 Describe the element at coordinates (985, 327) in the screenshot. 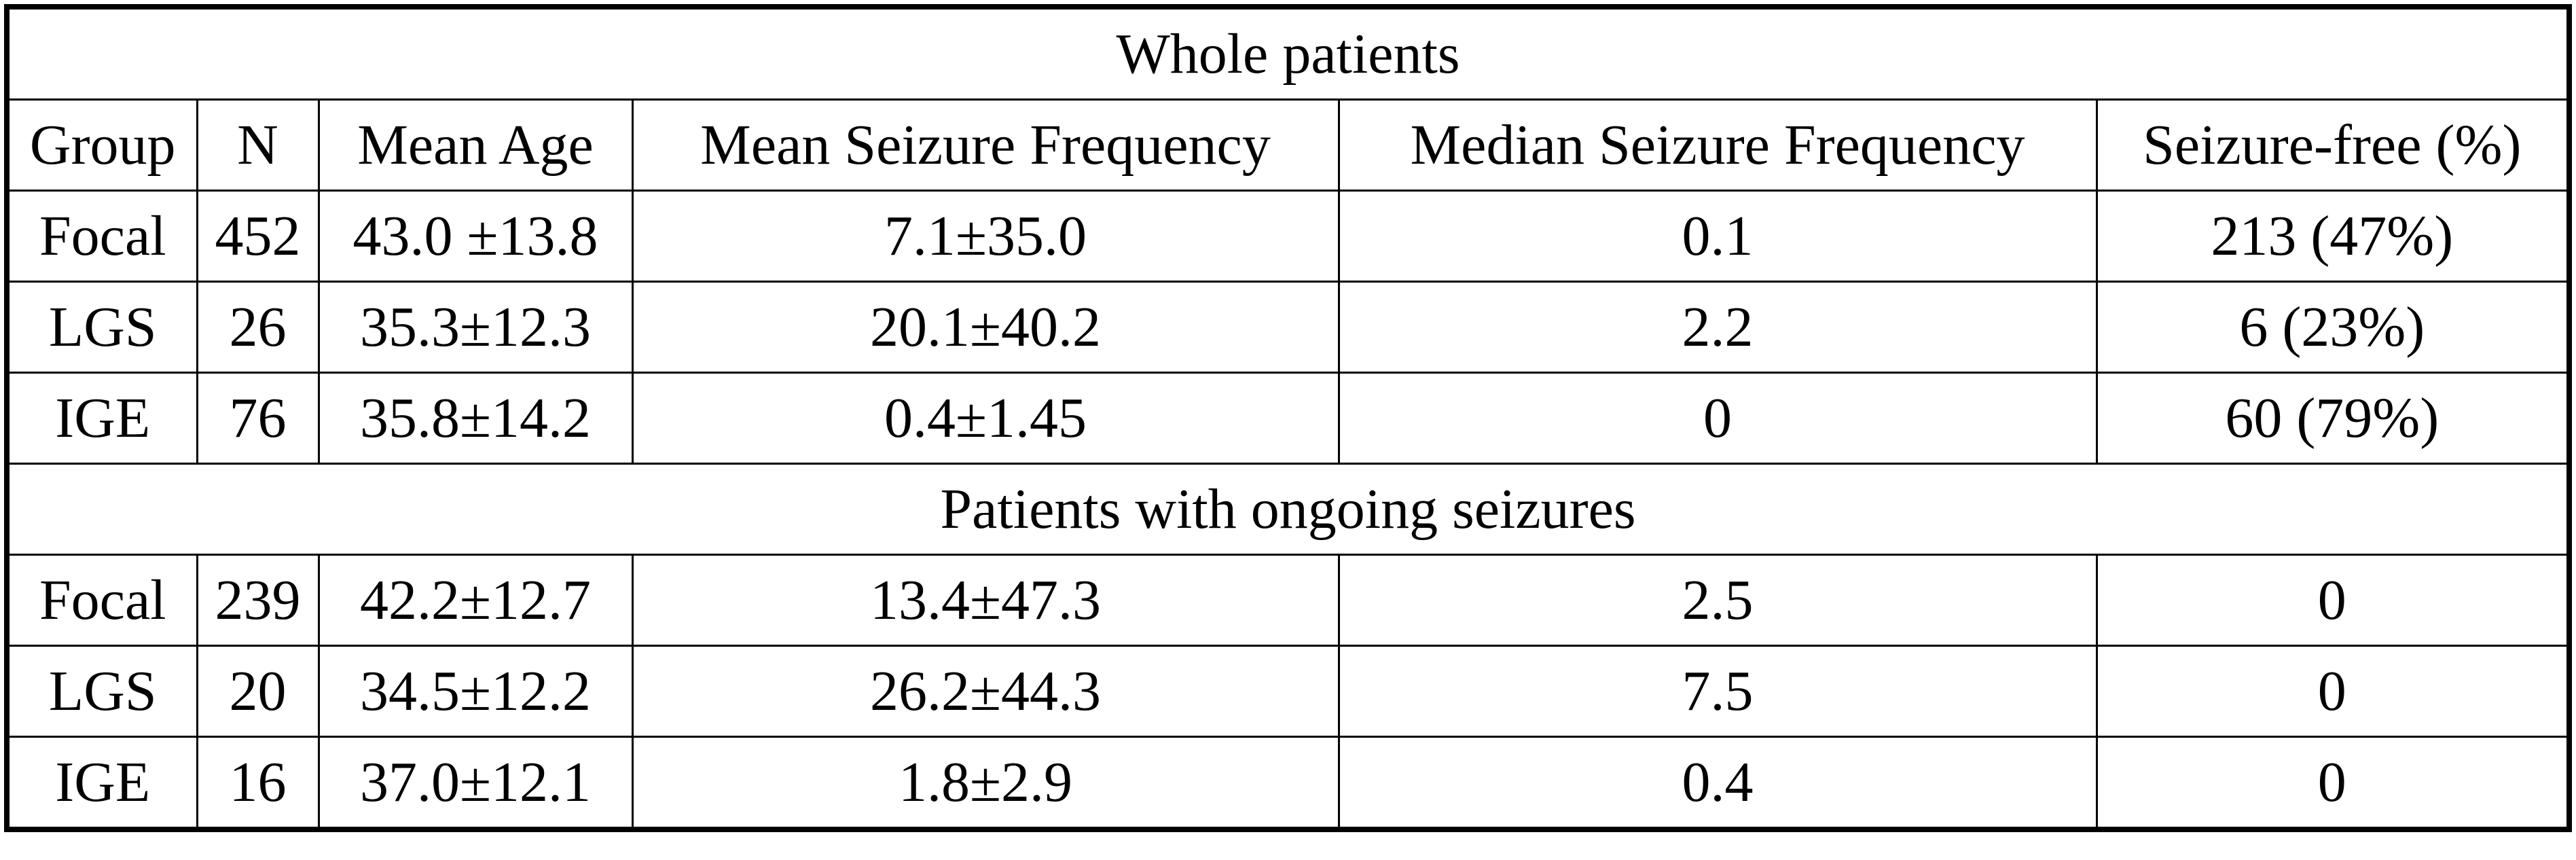

I see `data-cell: 20.1±40.2` at that location.